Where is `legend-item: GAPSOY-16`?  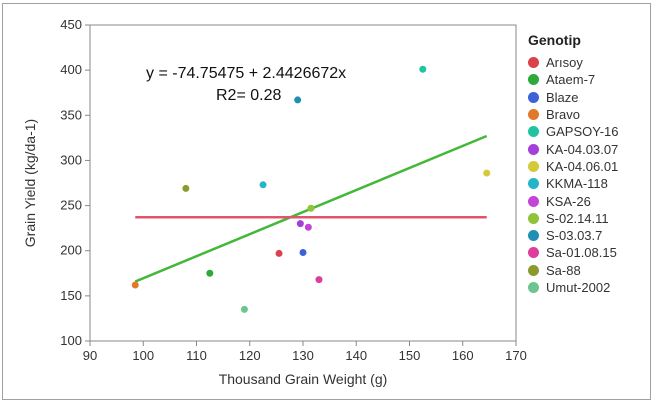 legend-item: GAPSOY-16 is located at coordinates (573, 131).